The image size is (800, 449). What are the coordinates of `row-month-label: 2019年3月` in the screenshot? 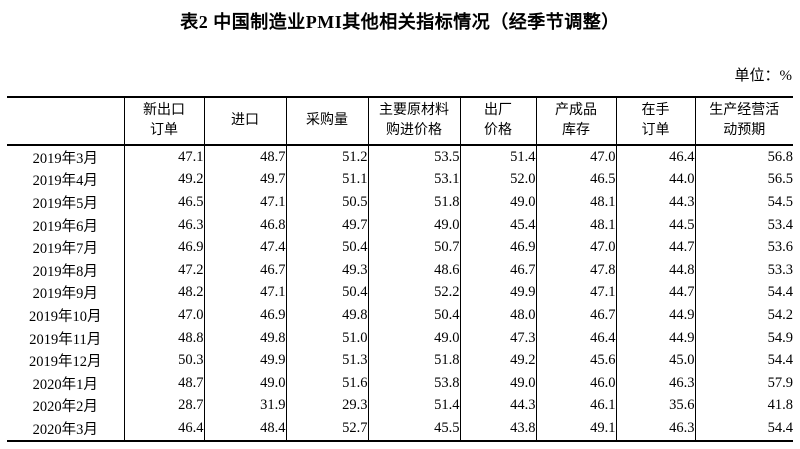 It's located at (65, 158).